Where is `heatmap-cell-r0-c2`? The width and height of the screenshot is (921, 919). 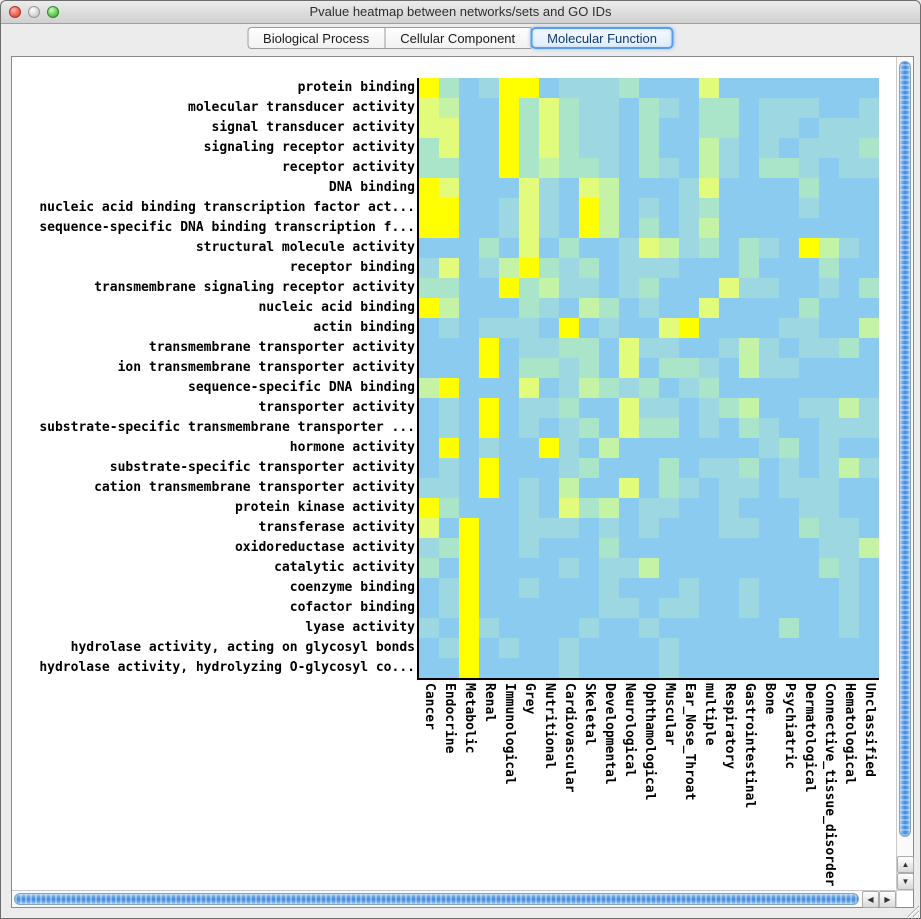
heatmap-cell-r0-c2 is located at coordinates (469, 88).